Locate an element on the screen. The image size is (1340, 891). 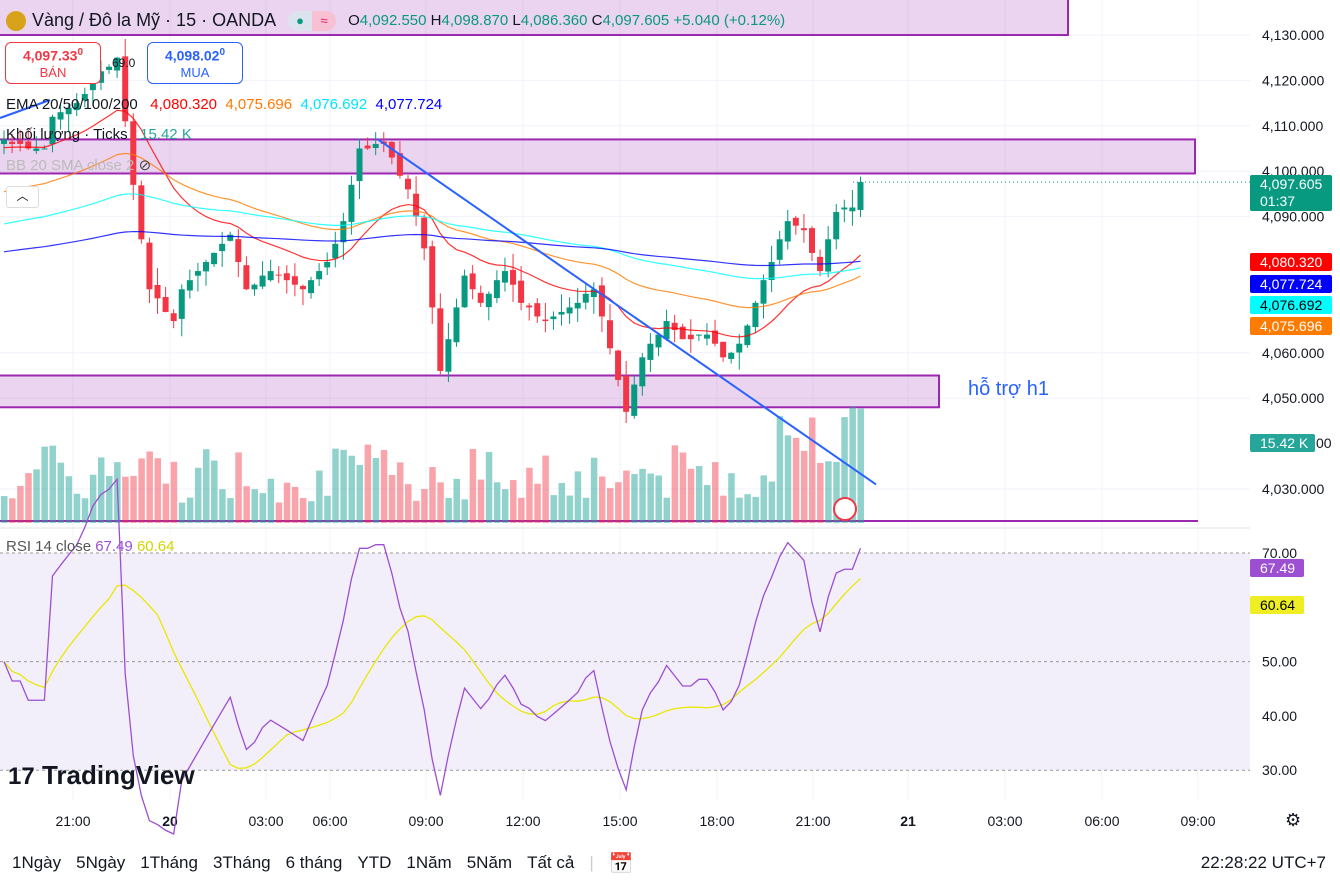
volume-label: 15.42 K is located at coordinates (1282, 443).